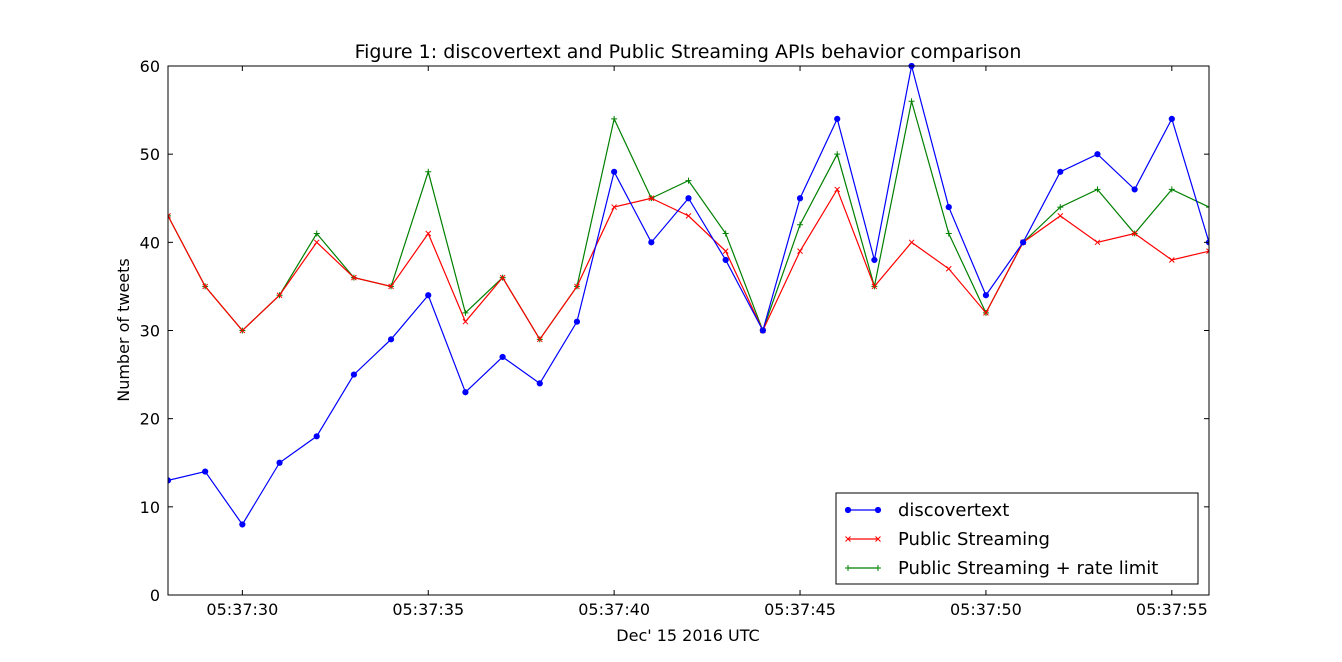  What do you see at coordinates (150, 154) in the screenshot?
I see `y-tick-label: 50` at bounding box center [150, 154].